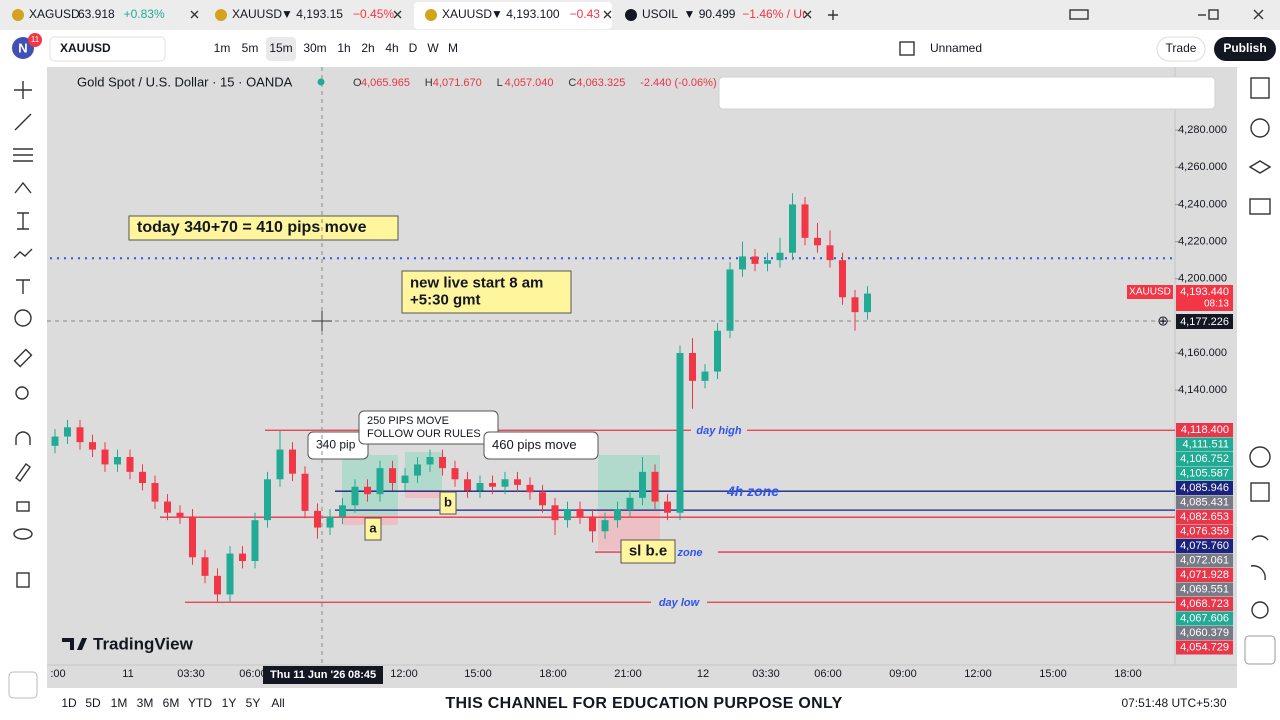 This screenshot has height=720, width=1280. What do you see at coordinates (1204, 517) in the screenshot?
I see `price-label: 4,082.653` at bounding box center [1204, 517].